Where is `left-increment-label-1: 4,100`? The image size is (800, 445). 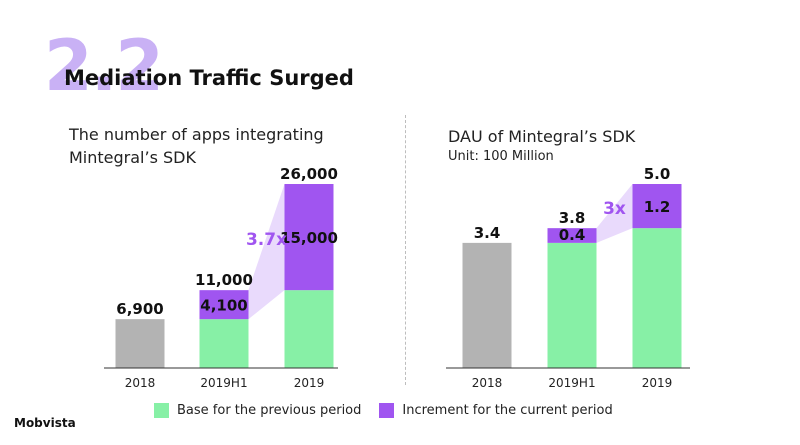
left-increment-label-1: 4,100 is located at coordinates (223, 306).